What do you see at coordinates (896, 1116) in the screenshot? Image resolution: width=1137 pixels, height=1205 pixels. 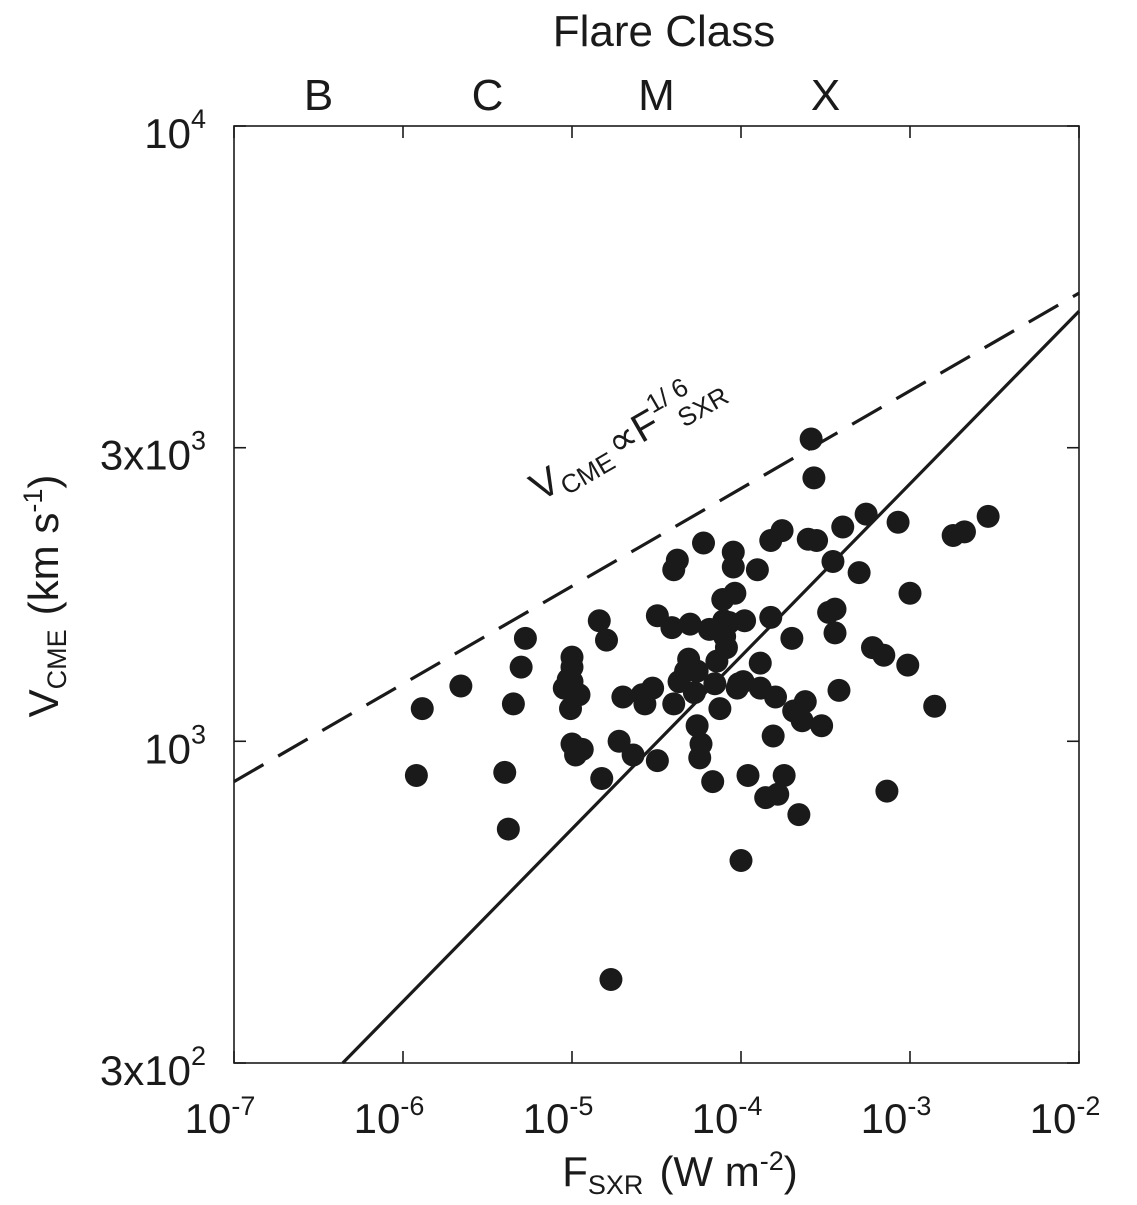 I see `x-tick-label: 10⁻³` at bounding box center [896, 1116].